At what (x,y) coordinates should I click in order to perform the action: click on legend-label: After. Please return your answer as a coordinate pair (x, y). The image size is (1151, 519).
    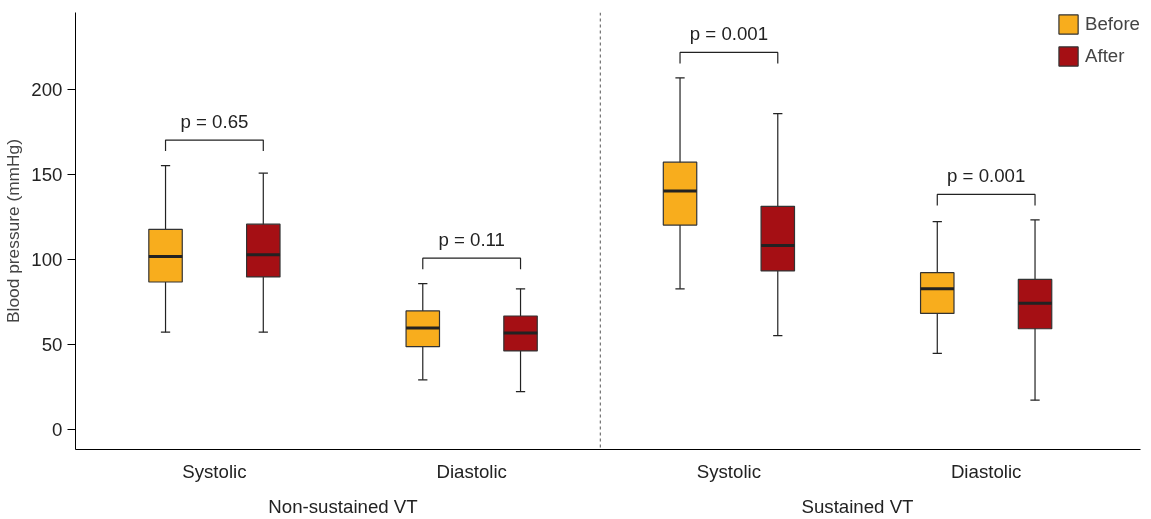
    Looking at the image, I should click on (1105, 56).